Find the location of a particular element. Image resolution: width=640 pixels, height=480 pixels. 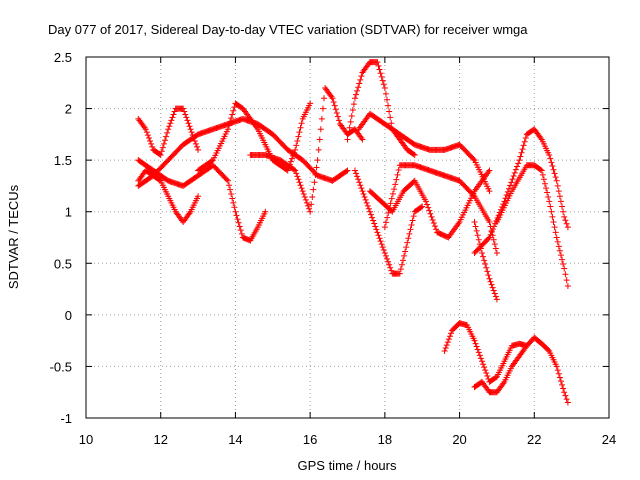

y-tick-label: 0 is located at coordinates (68, 315).